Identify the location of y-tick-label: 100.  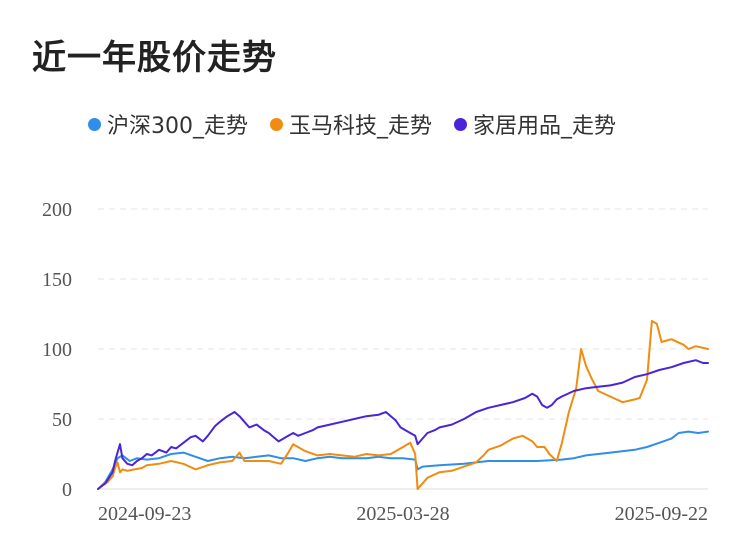
(57, 350).